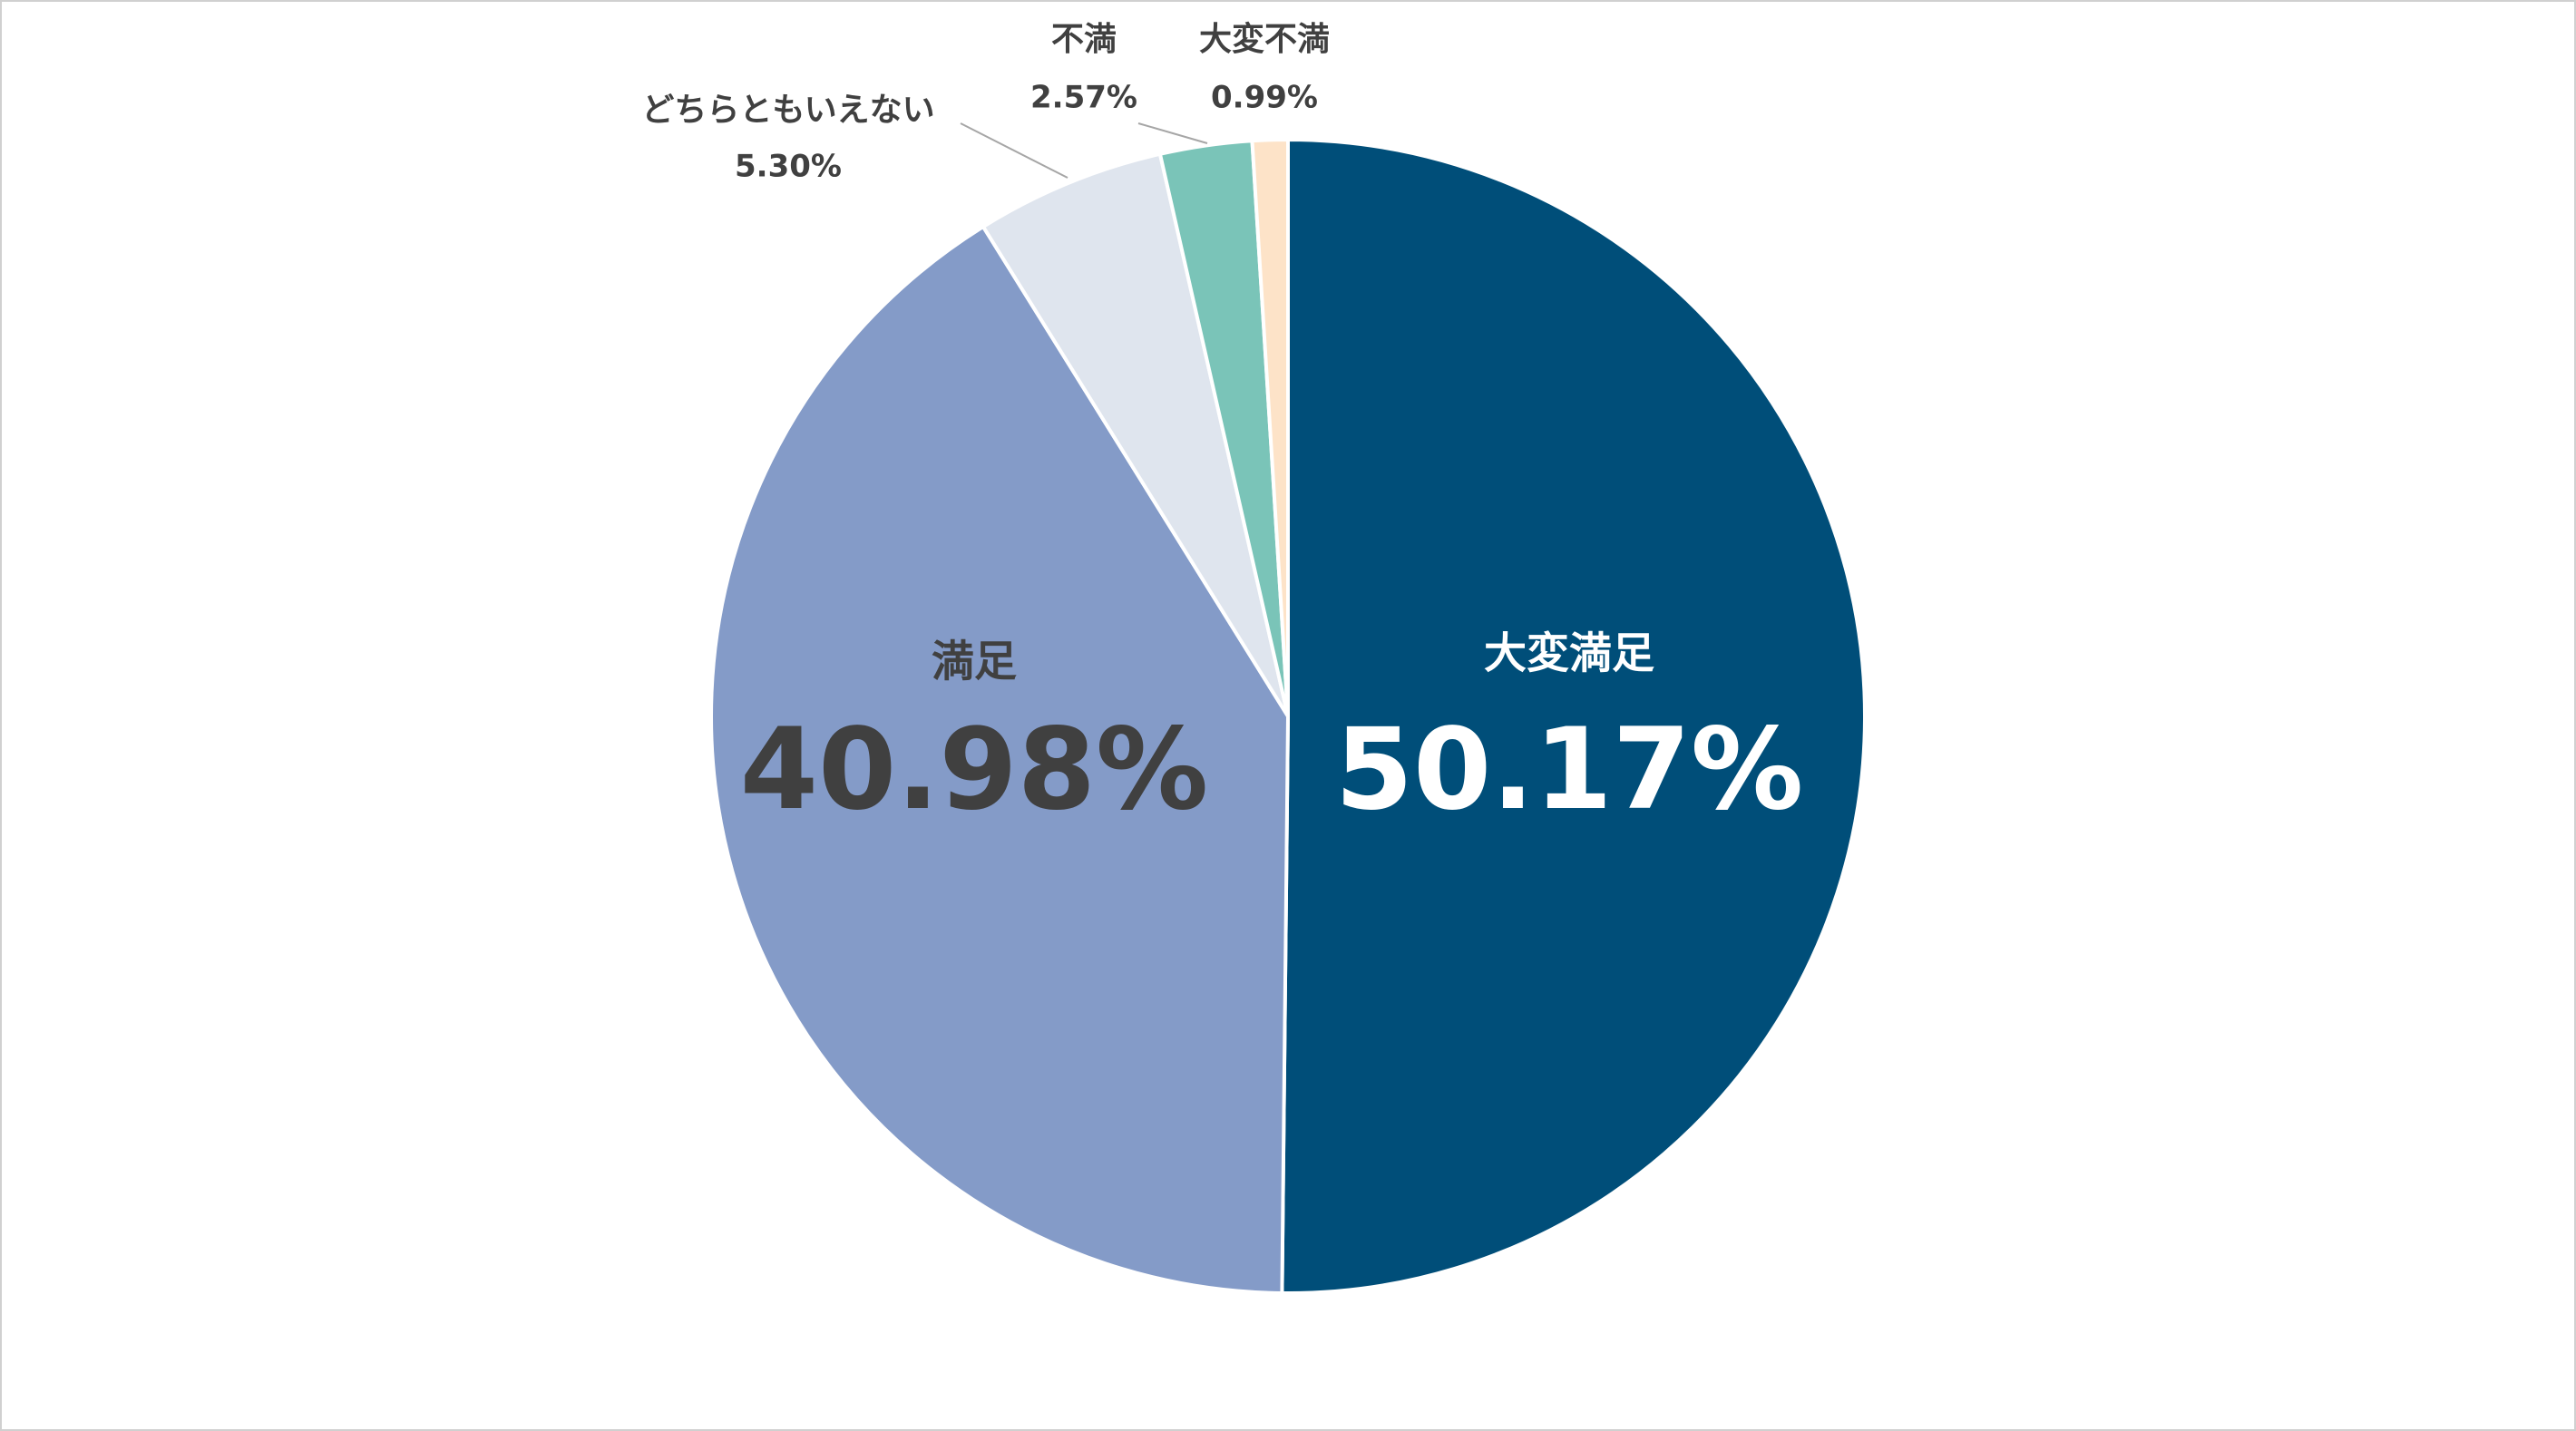  Describe the element at coordinates (1084, 39) in the screenshot. I see `slice-label: 不満` at that location.